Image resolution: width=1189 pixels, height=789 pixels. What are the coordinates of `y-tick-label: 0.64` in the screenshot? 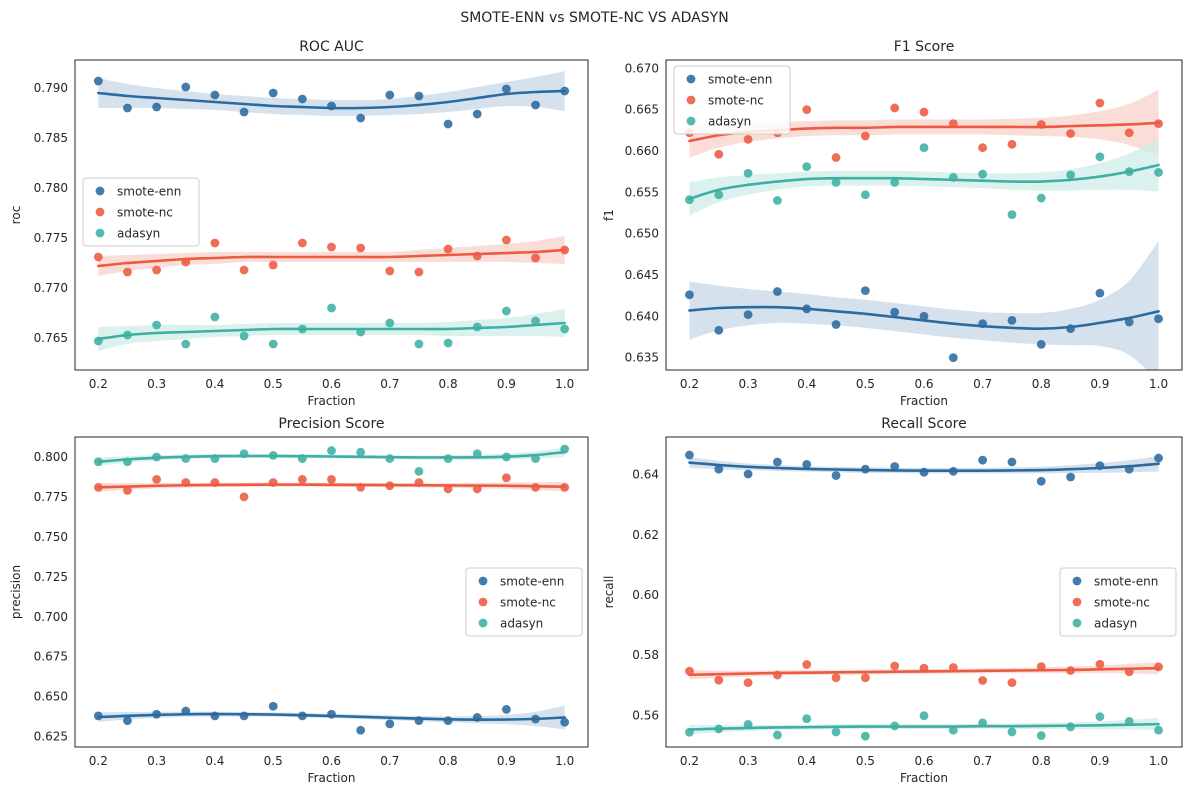 It's located at (645, 475).